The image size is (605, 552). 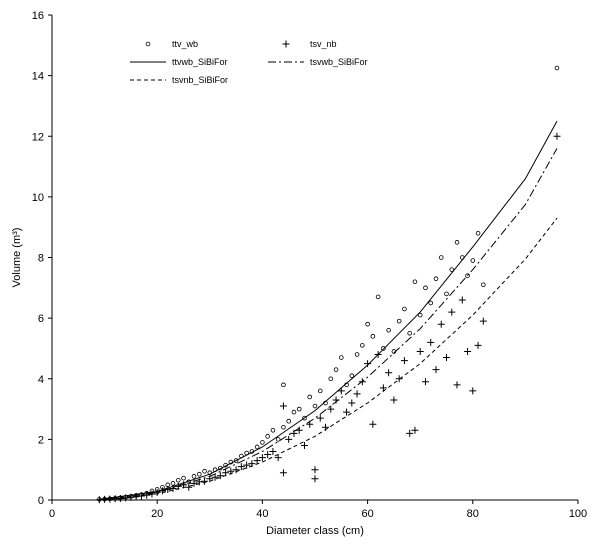 I want to click on y-tick-label: 2, so click(x=41, y=440).